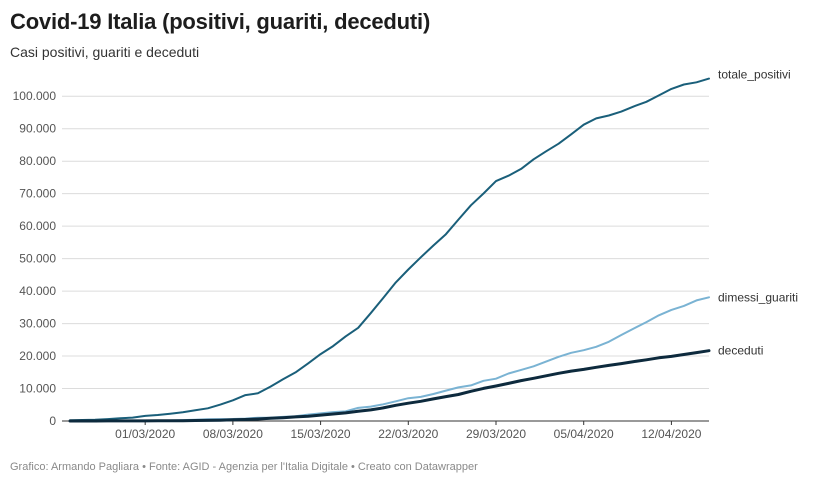 This screenshot has height=490, width=820. I want to click on series-label-dimessi_guariti: dimessi_guariti, so click(758, 297).